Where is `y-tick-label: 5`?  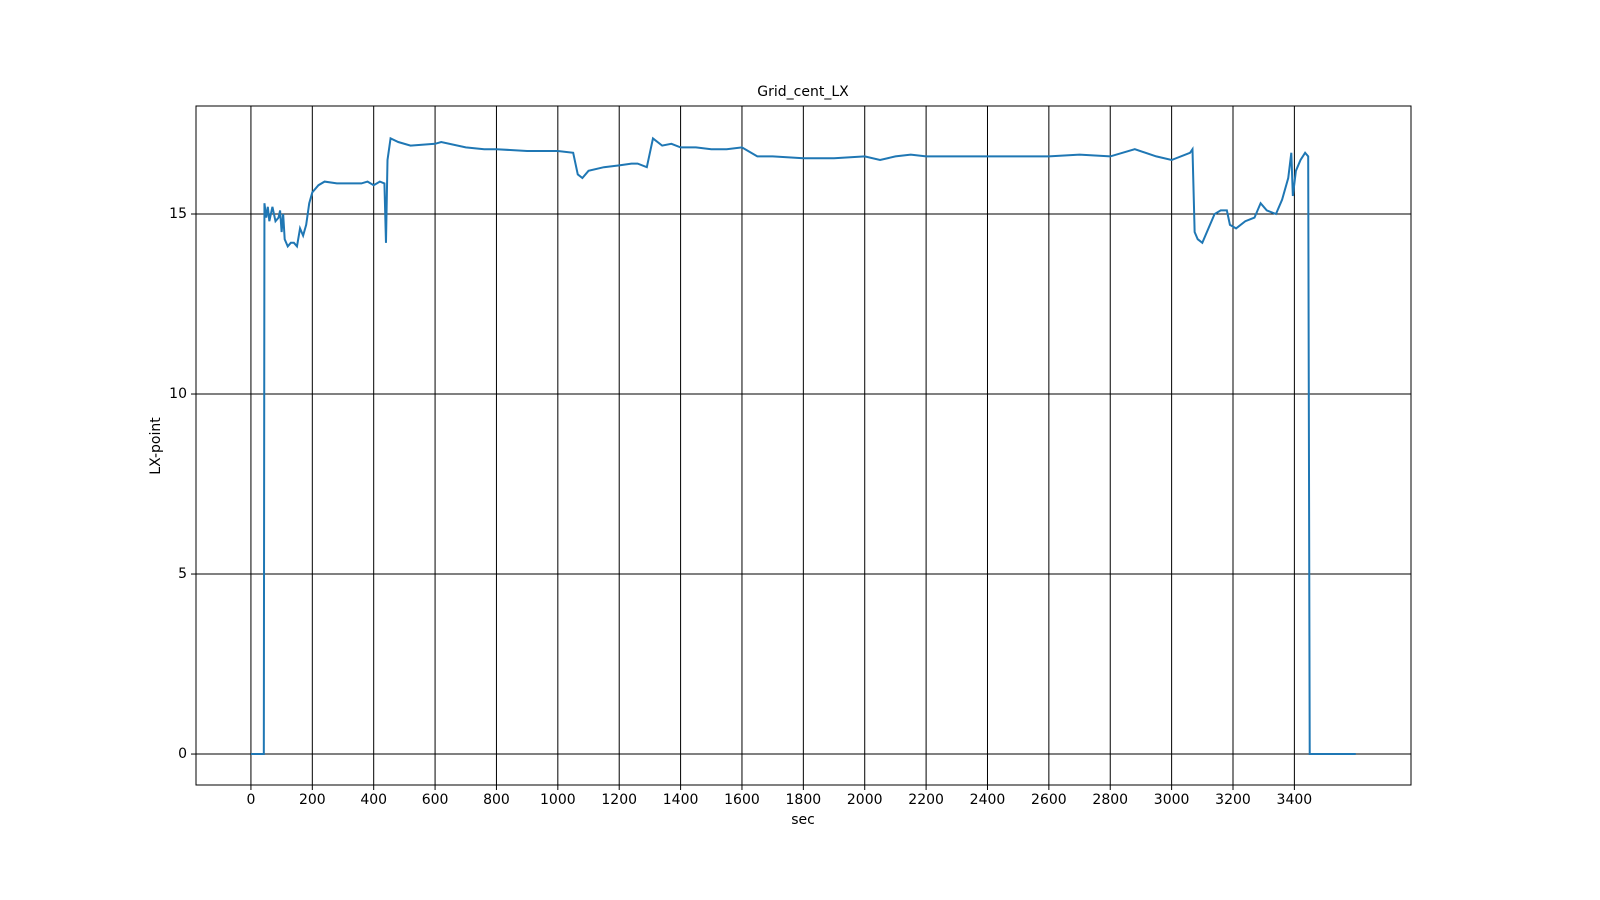 y-tick-label: 5 is located at coordinates (182, 574).